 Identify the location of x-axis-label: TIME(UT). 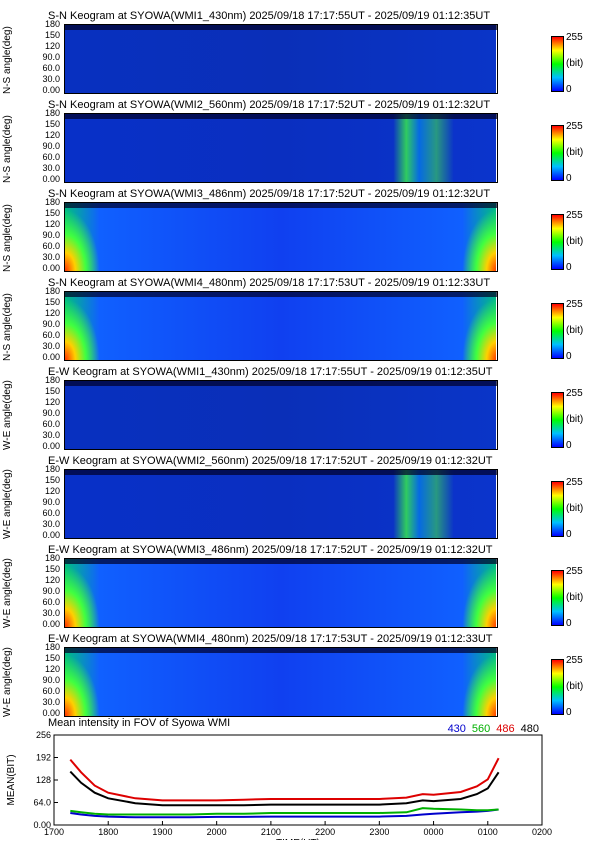
(298, 839).